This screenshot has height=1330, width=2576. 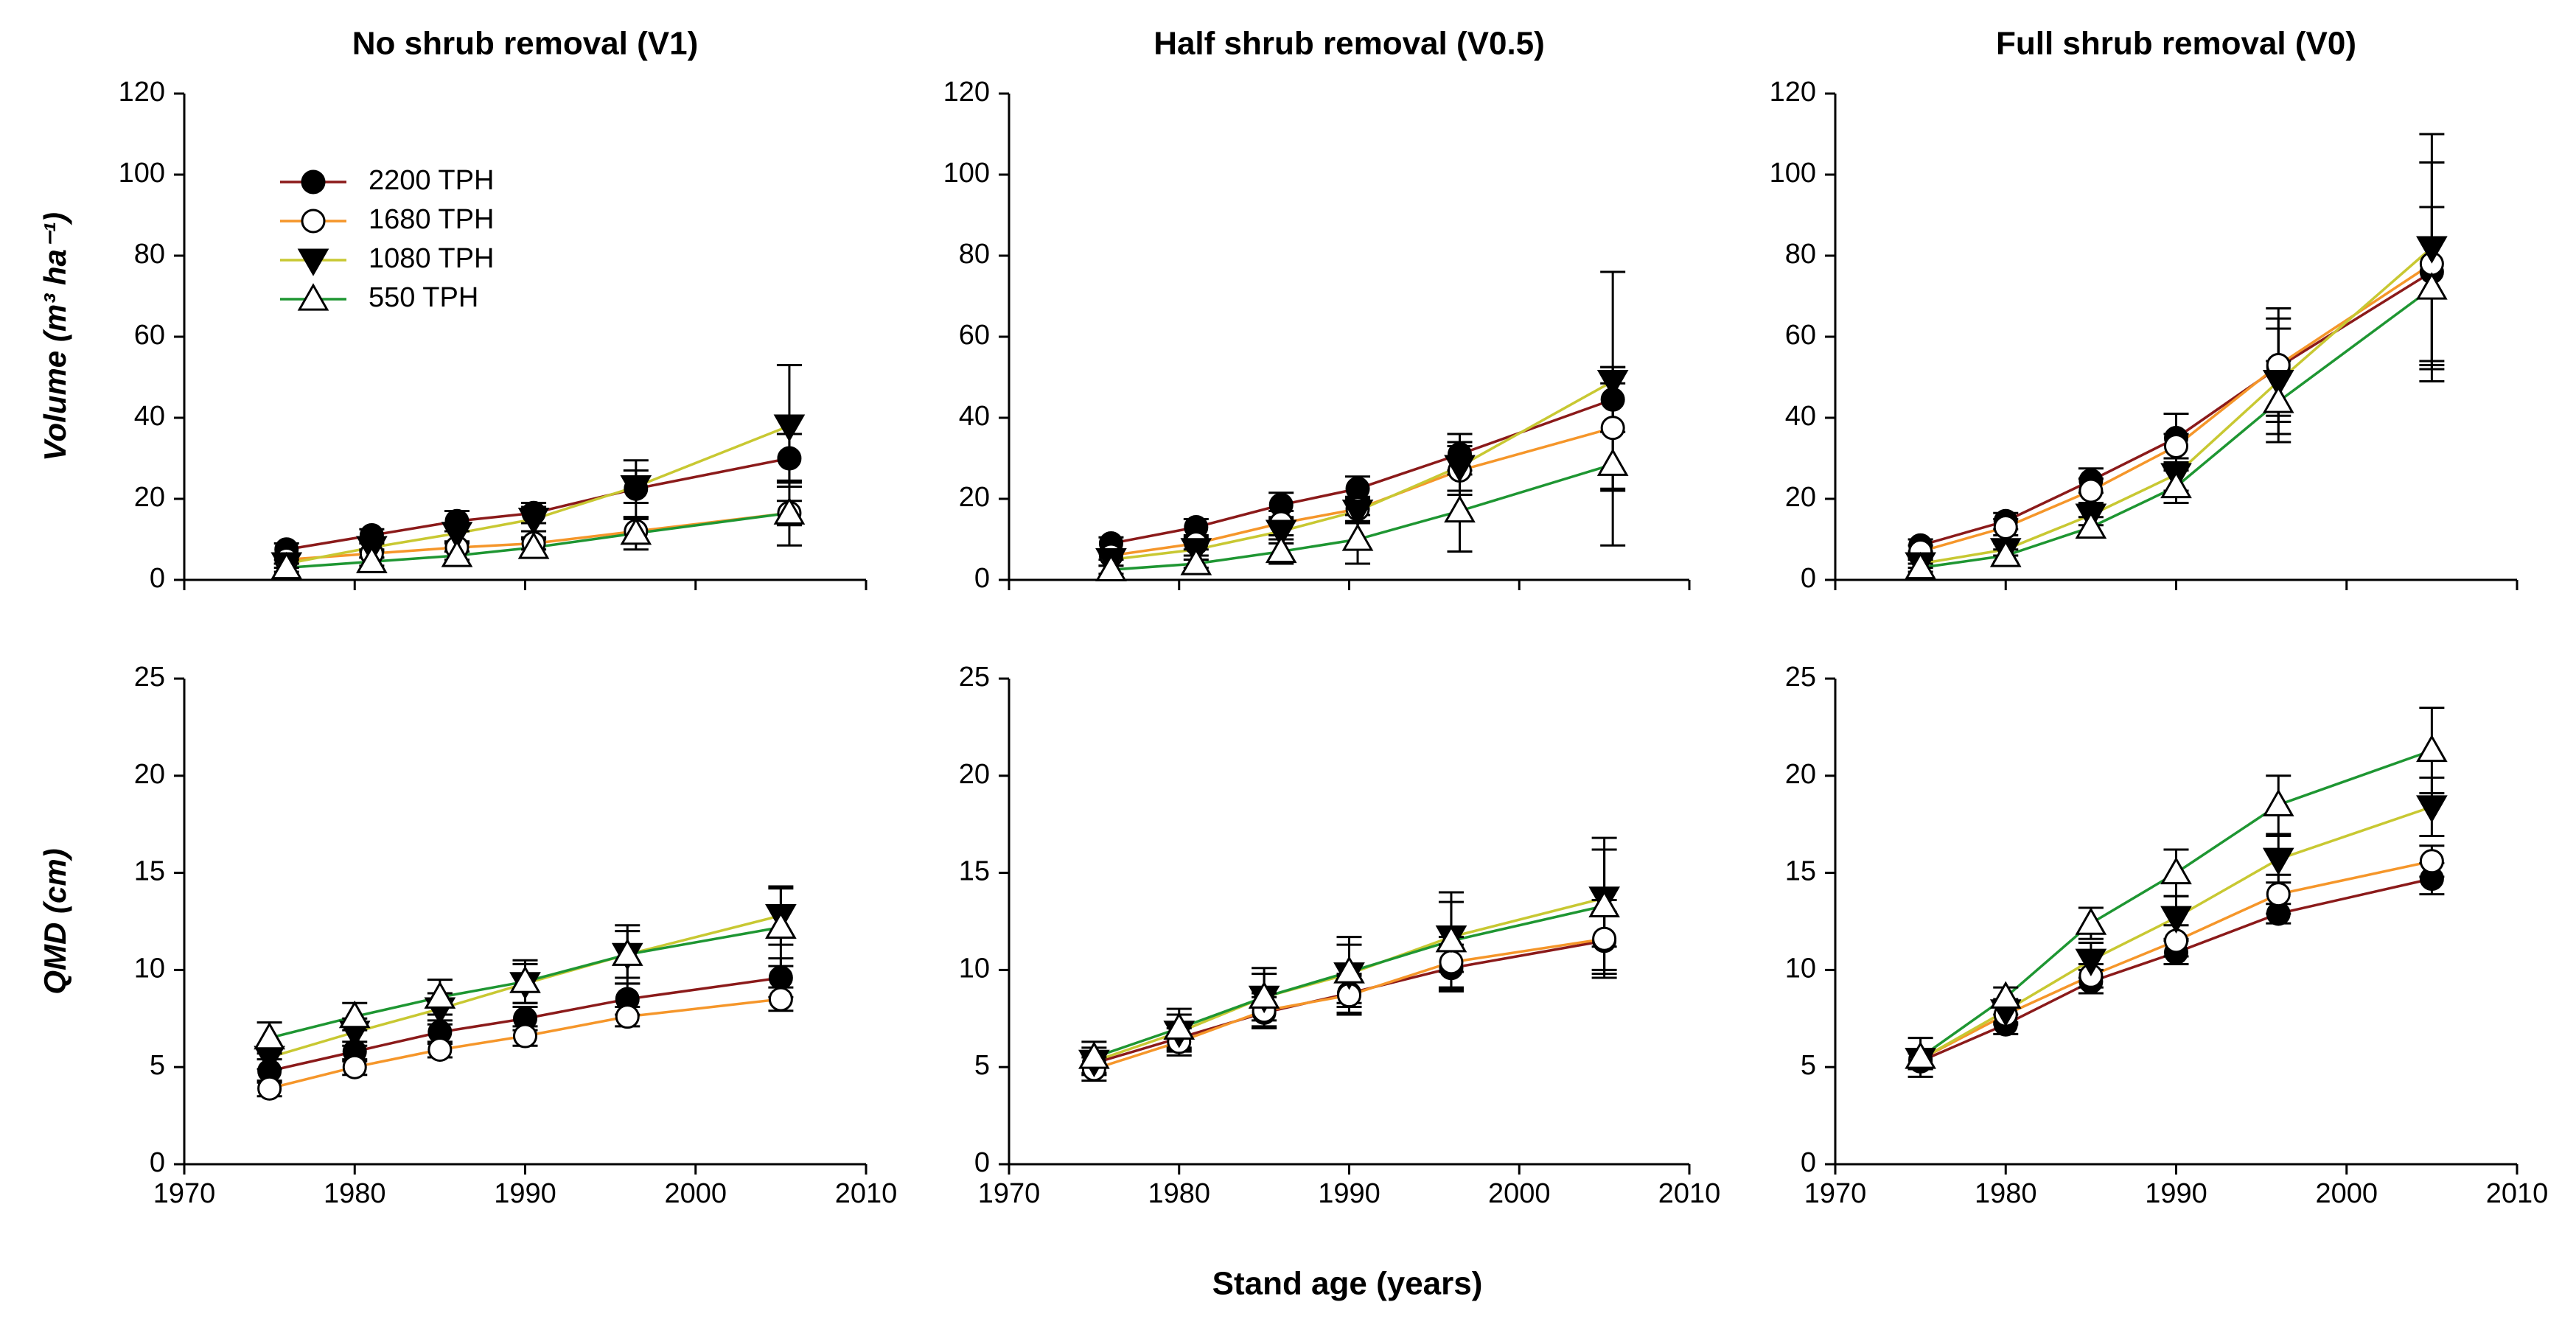 I want to click on y-tick-label: 25, so click(x=974, y=677).